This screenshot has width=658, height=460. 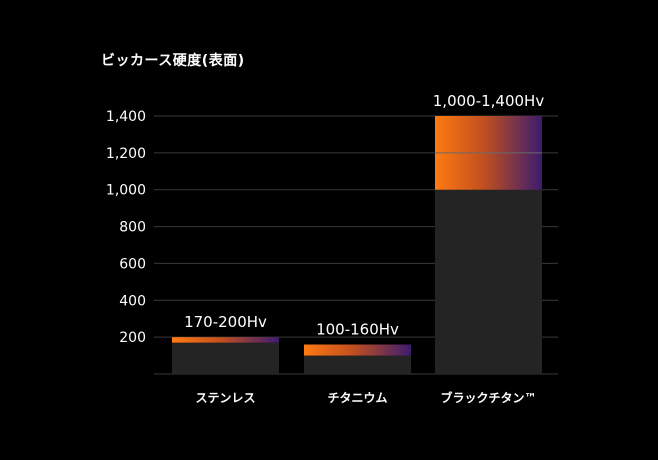 What do you see at coordinates (132, 301) in the screenshot?
I see `y-tick-label: 400` at bounding box center [132, 301].